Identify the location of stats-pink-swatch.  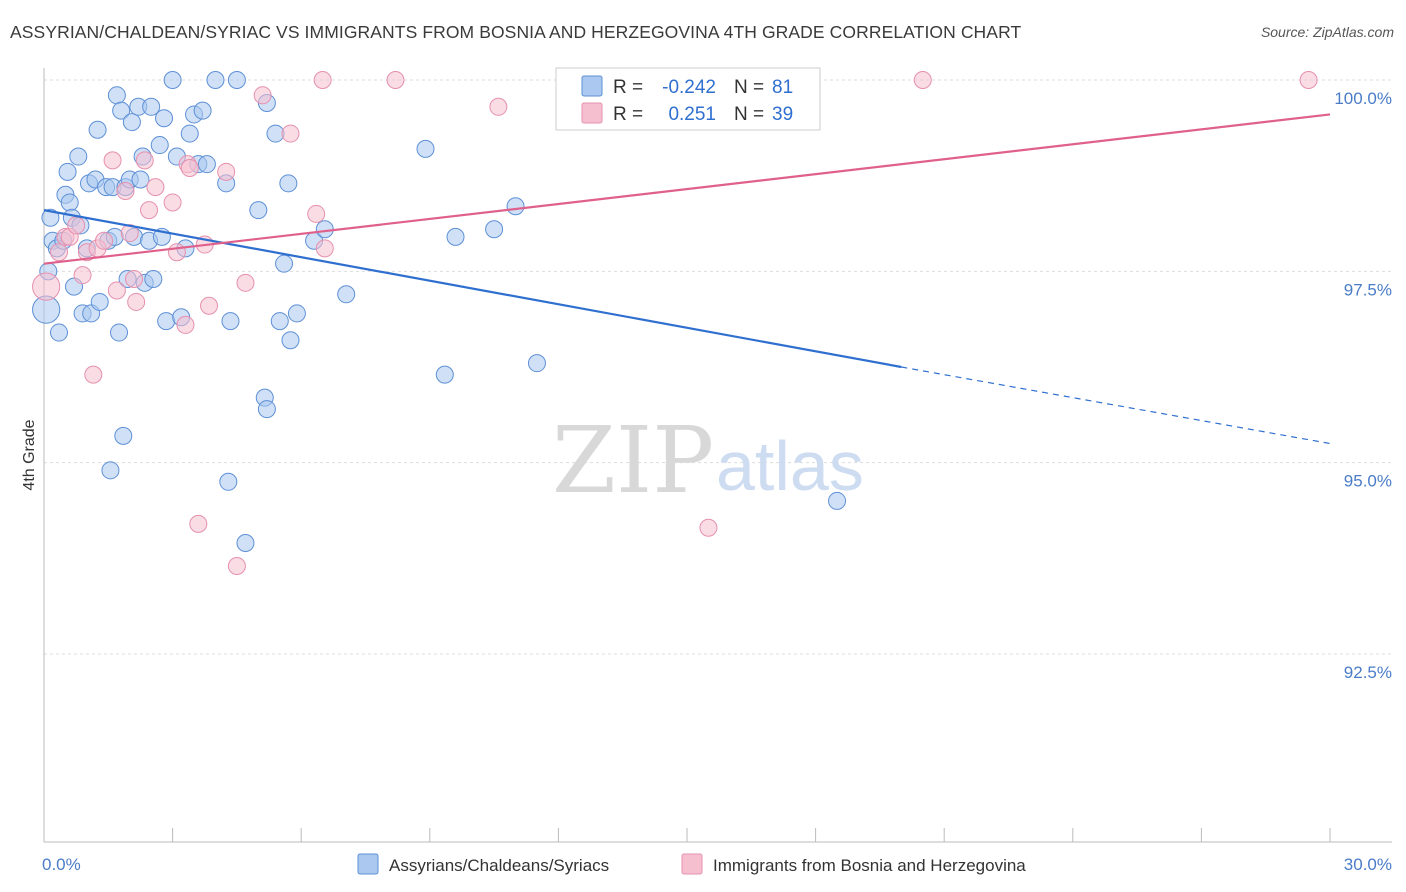
(592, 113).